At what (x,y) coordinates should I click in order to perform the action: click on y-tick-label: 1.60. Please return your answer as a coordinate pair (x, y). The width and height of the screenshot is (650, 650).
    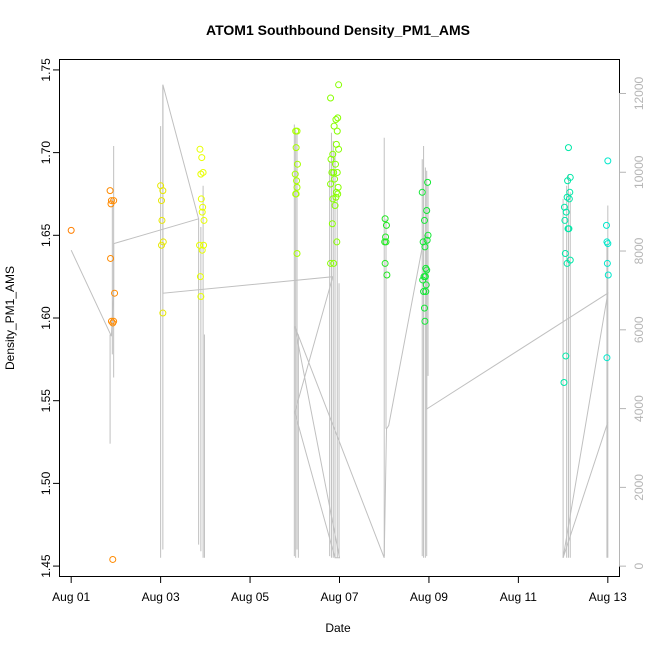
    Looking at the image, I should click on (46, 318).